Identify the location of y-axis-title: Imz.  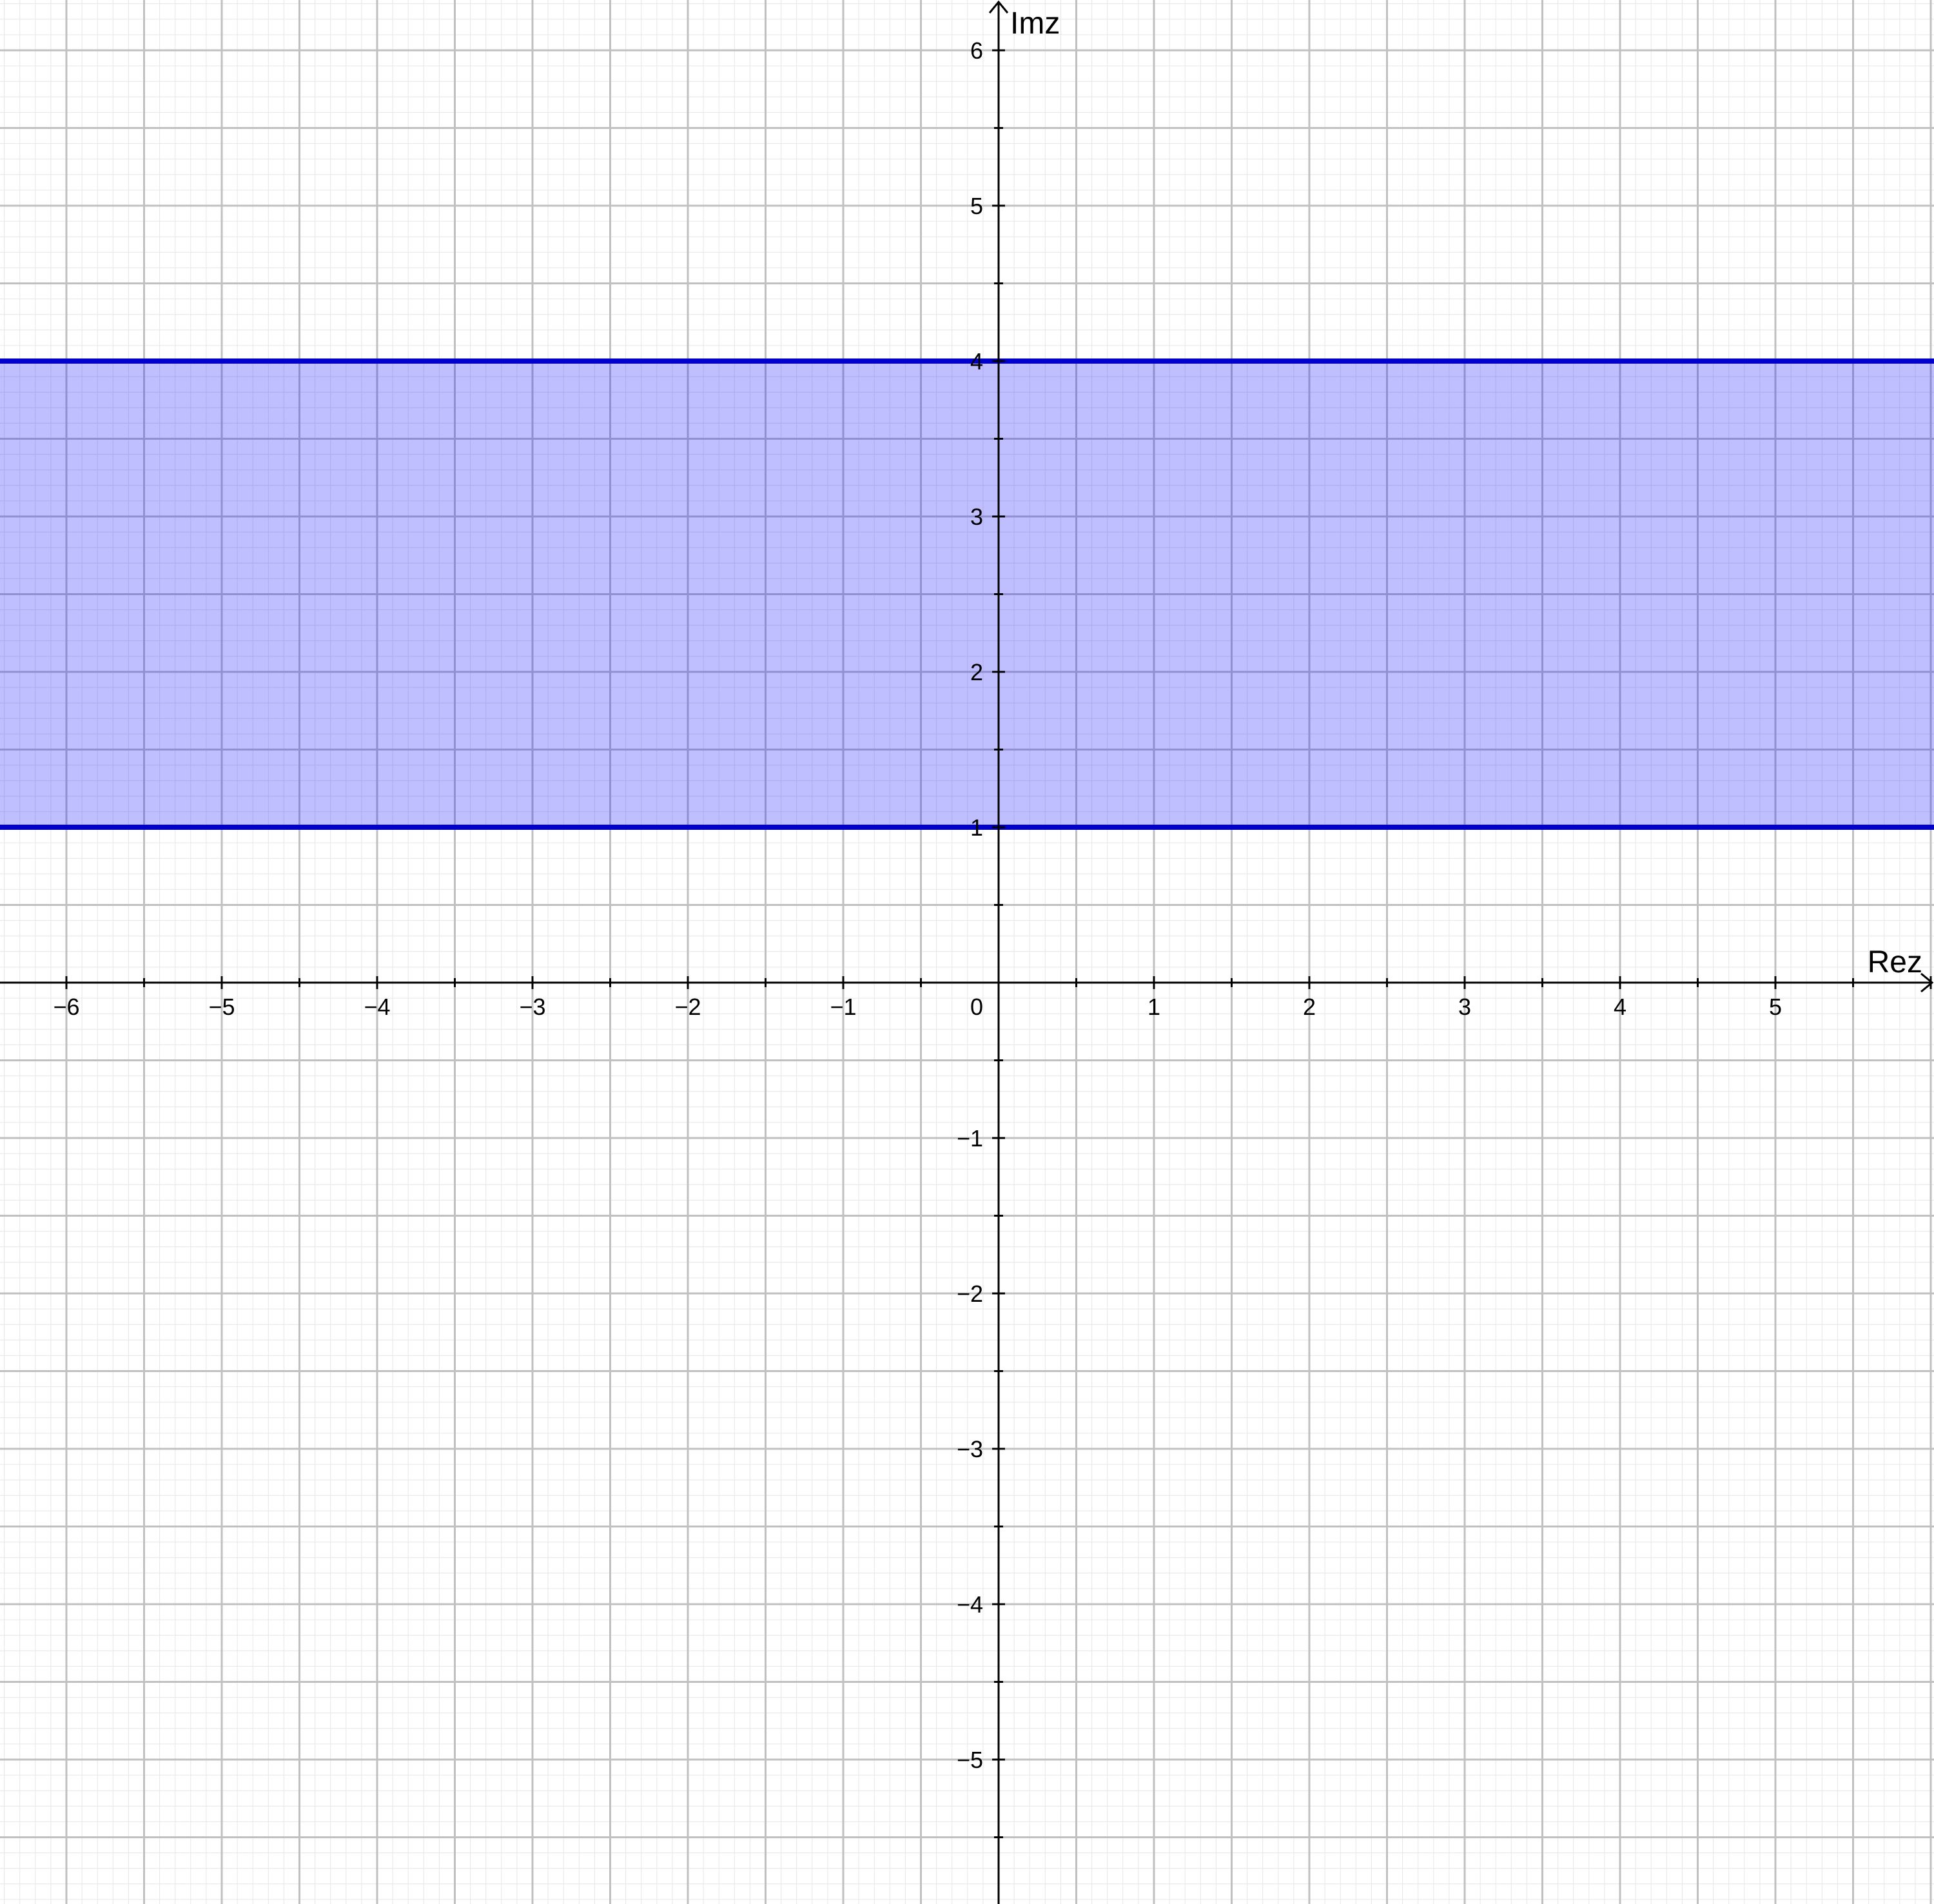
(1035, 23).